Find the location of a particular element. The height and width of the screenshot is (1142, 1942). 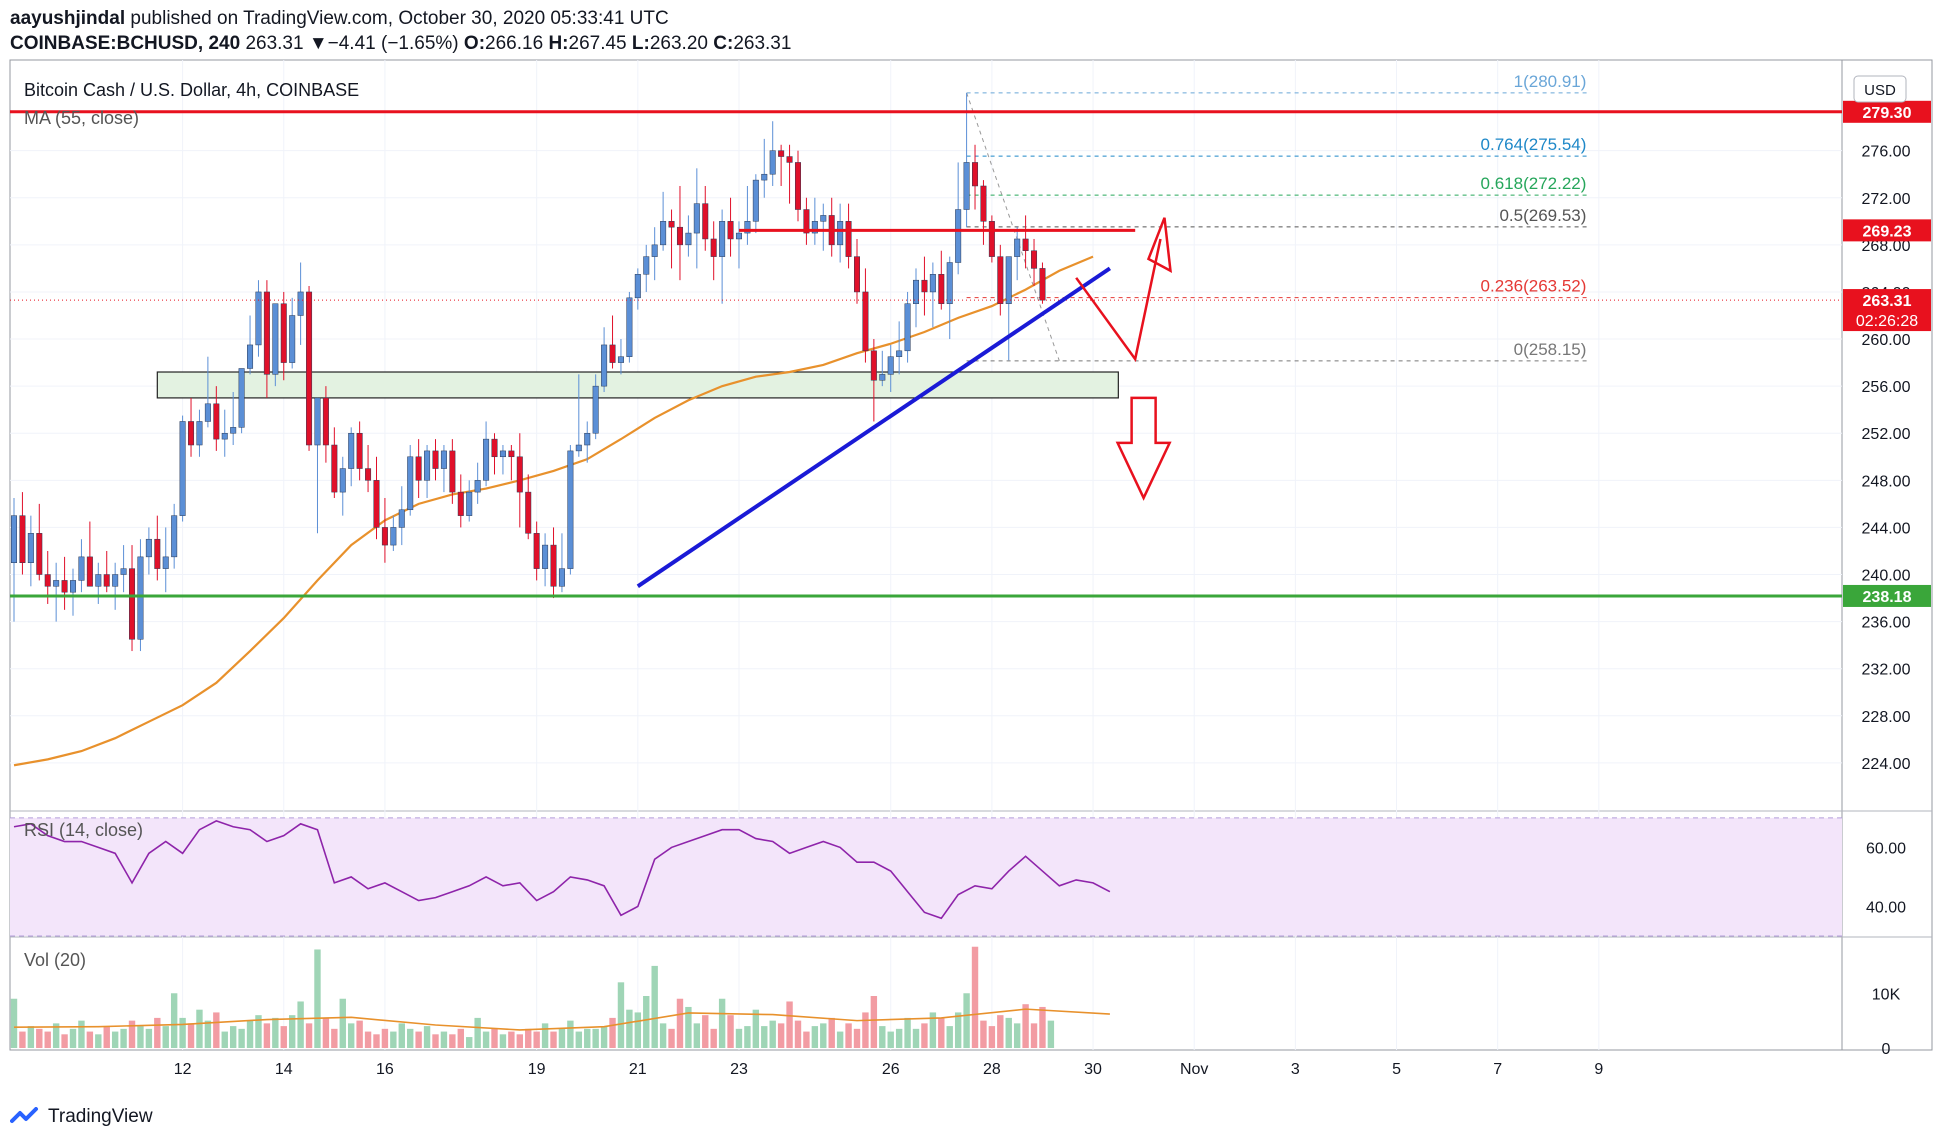

x-tick-label: 14 is located at coordinates (284, 1069).